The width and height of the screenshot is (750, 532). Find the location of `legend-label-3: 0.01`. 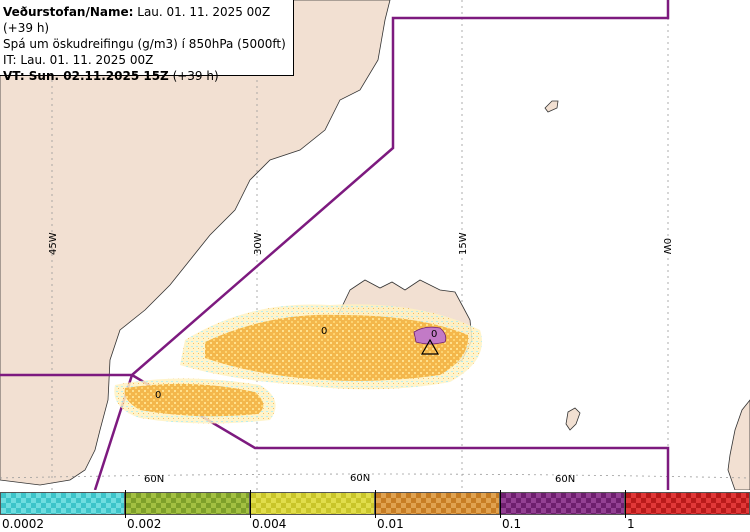

legend-label-3: 0.01 is located at coordinates (390, 524).